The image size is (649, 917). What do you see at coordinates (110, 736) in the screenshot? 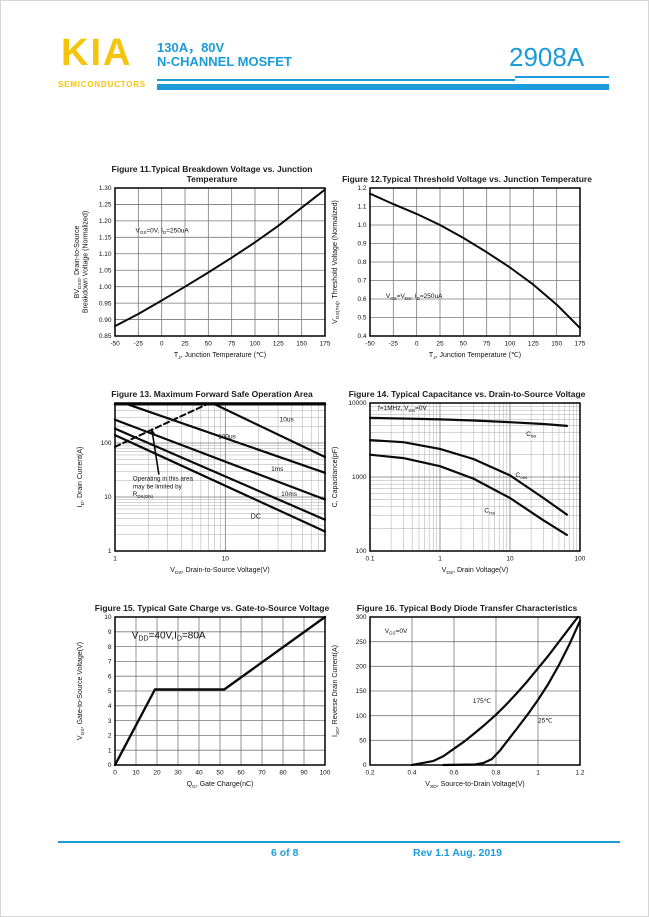
I see `y-tick-label: 2` at bounding box center [110, 736].